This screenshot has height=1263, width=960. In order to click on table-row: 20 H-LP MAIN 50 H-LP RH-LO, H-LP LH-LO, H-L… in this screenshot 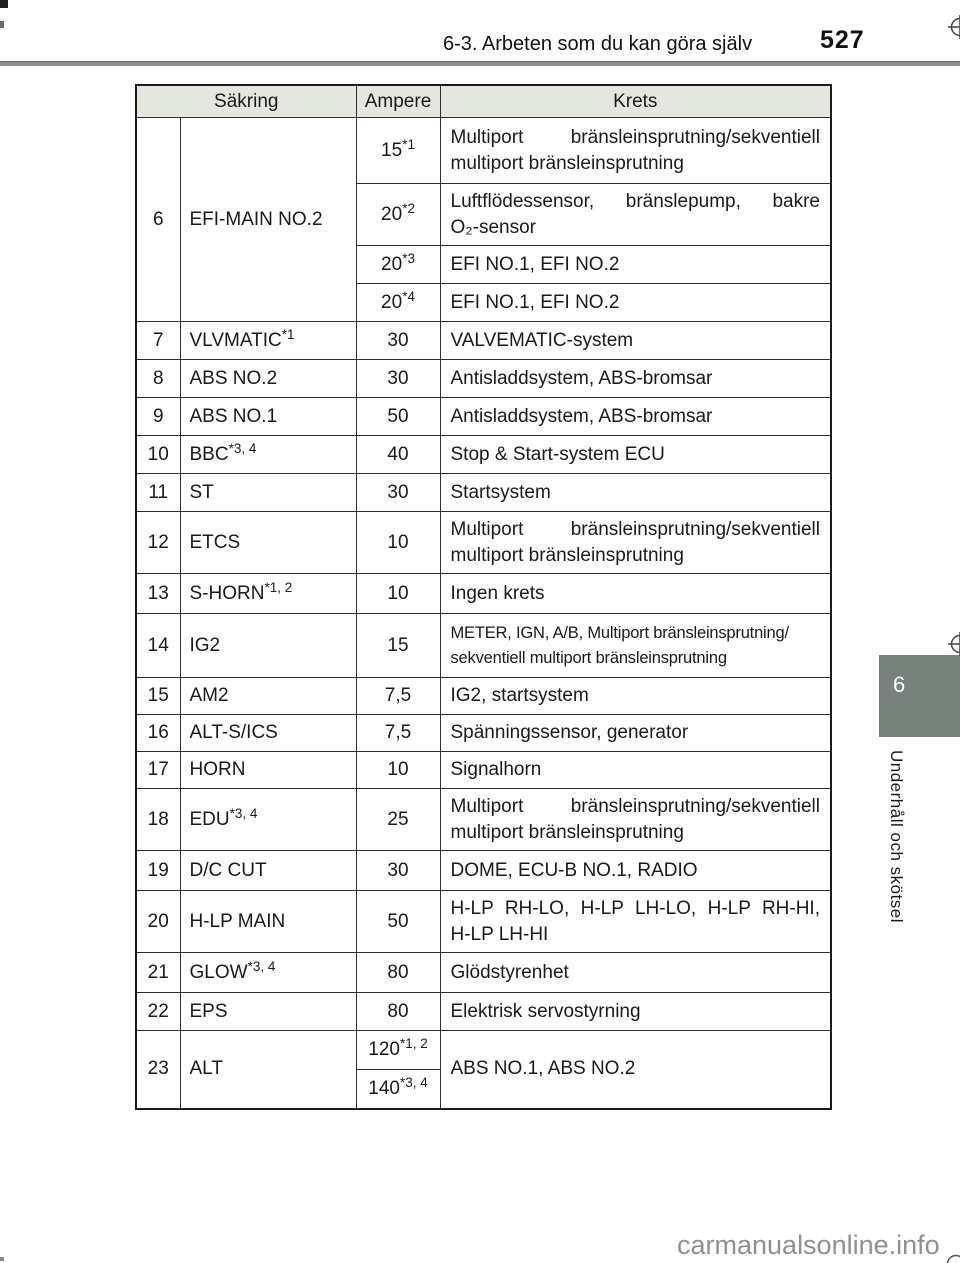, I will do `click(483, 921)`.